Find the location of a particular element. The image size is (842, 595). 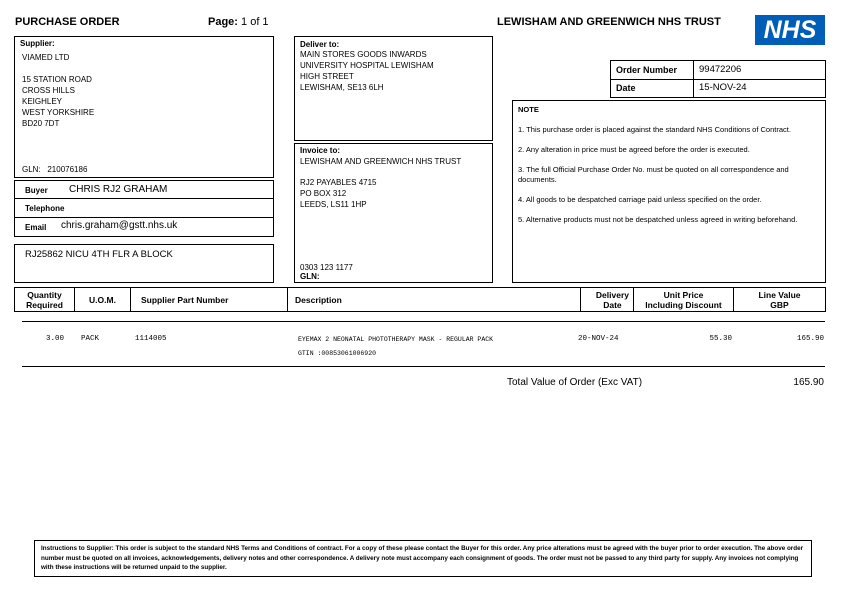

telephone-label: Telephone is located at coordinates (45, 208).